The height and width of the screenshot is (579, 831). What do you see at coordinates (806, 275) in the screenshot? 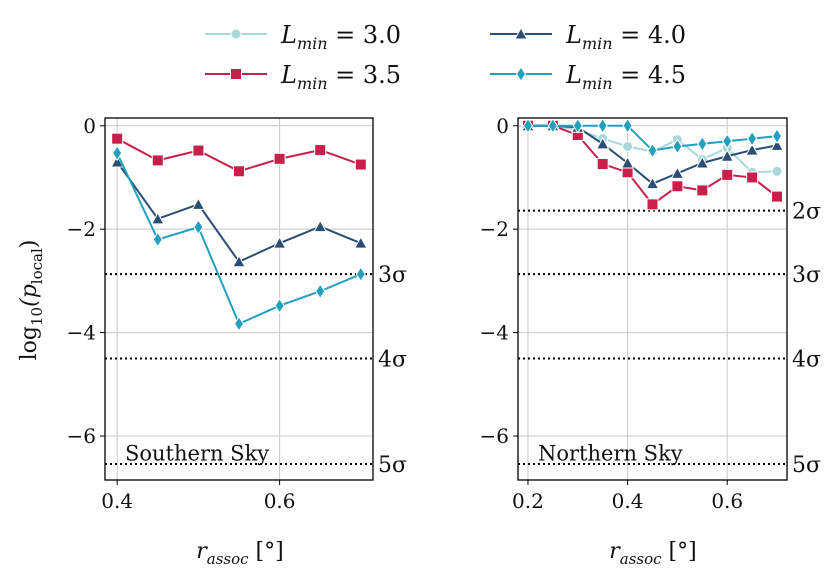
I see `sigma-label-1: 3σ` at bounding box center [806, 275].